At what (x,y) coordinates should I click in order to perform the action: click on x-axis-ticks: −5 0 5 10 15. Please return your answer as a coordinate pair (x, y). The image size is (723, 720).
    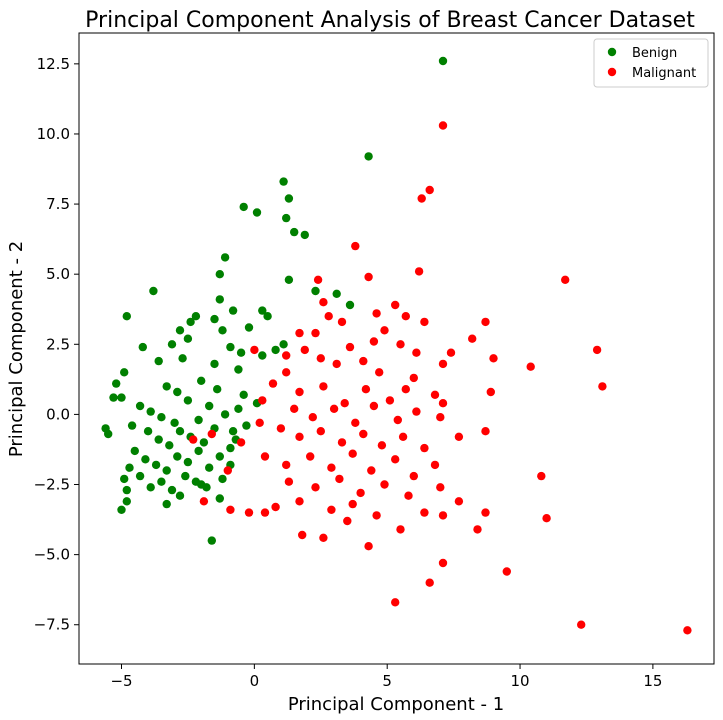
    Looking at the image, I should click on (386, 677).